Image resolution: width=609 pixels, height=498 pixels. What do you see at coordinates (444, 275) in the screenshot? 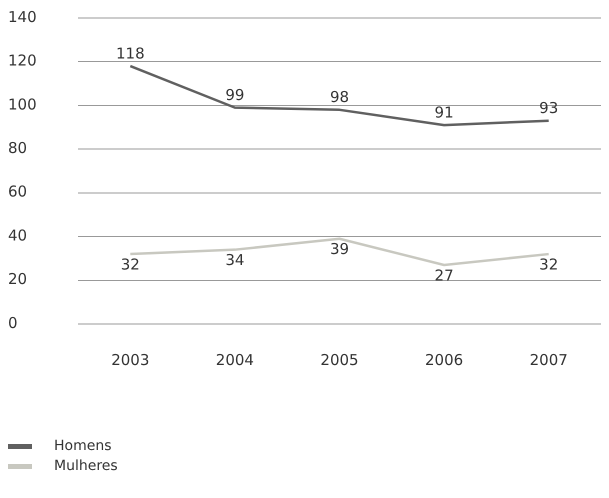
I see `data-label: 27` at bounding box center [444, 275].